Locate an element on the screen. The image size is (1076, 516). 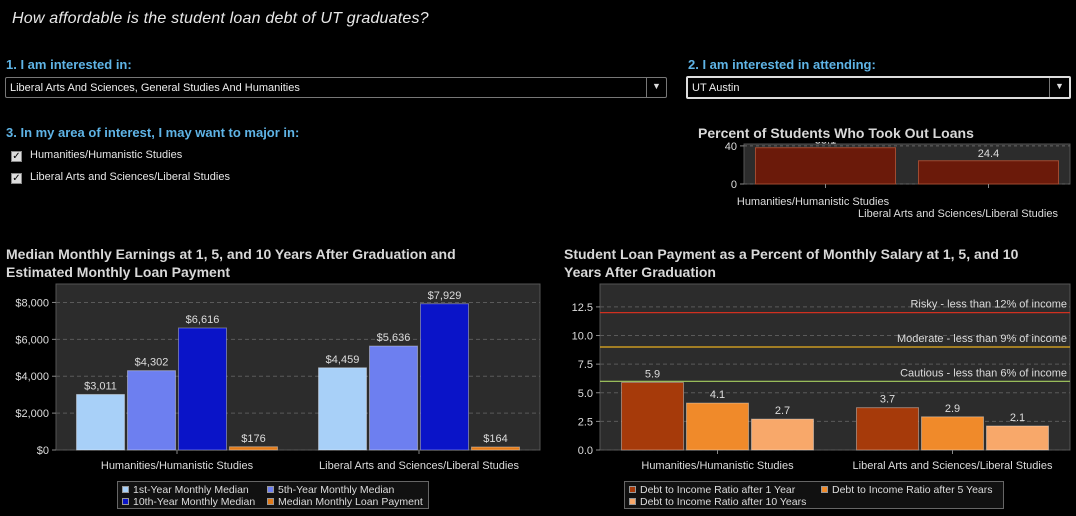
legend-item: Debt to Income Ratio after 1 Year is located at coordinates (712, 490).